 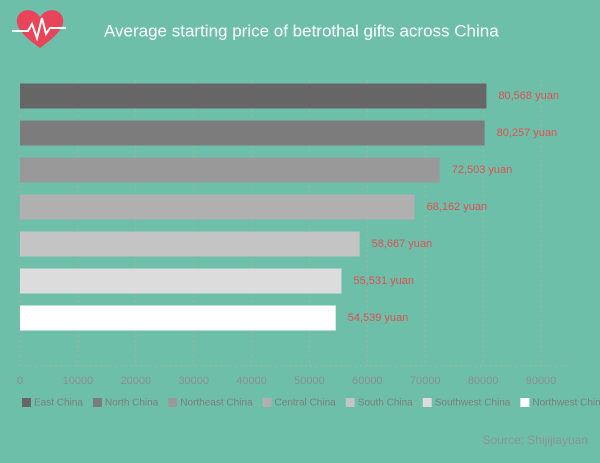 What do you see at coordinates (135, 381) in the screenshot?
I see `x-tick-label: 20000` at bounding box center [135, 381].